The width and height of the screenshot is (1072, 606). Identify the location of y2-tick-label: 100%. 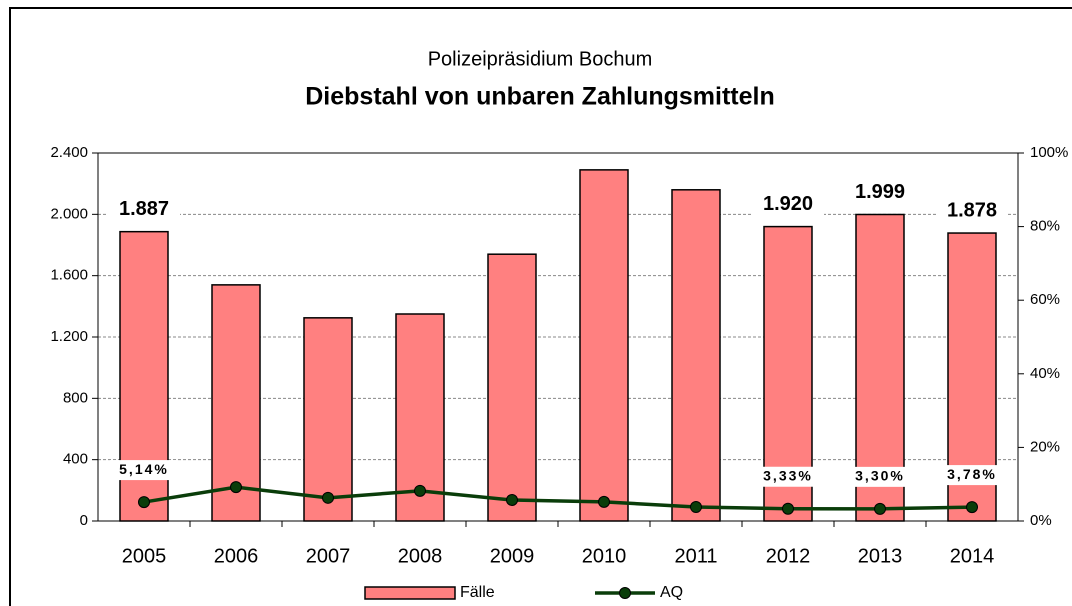
(1049, 152).